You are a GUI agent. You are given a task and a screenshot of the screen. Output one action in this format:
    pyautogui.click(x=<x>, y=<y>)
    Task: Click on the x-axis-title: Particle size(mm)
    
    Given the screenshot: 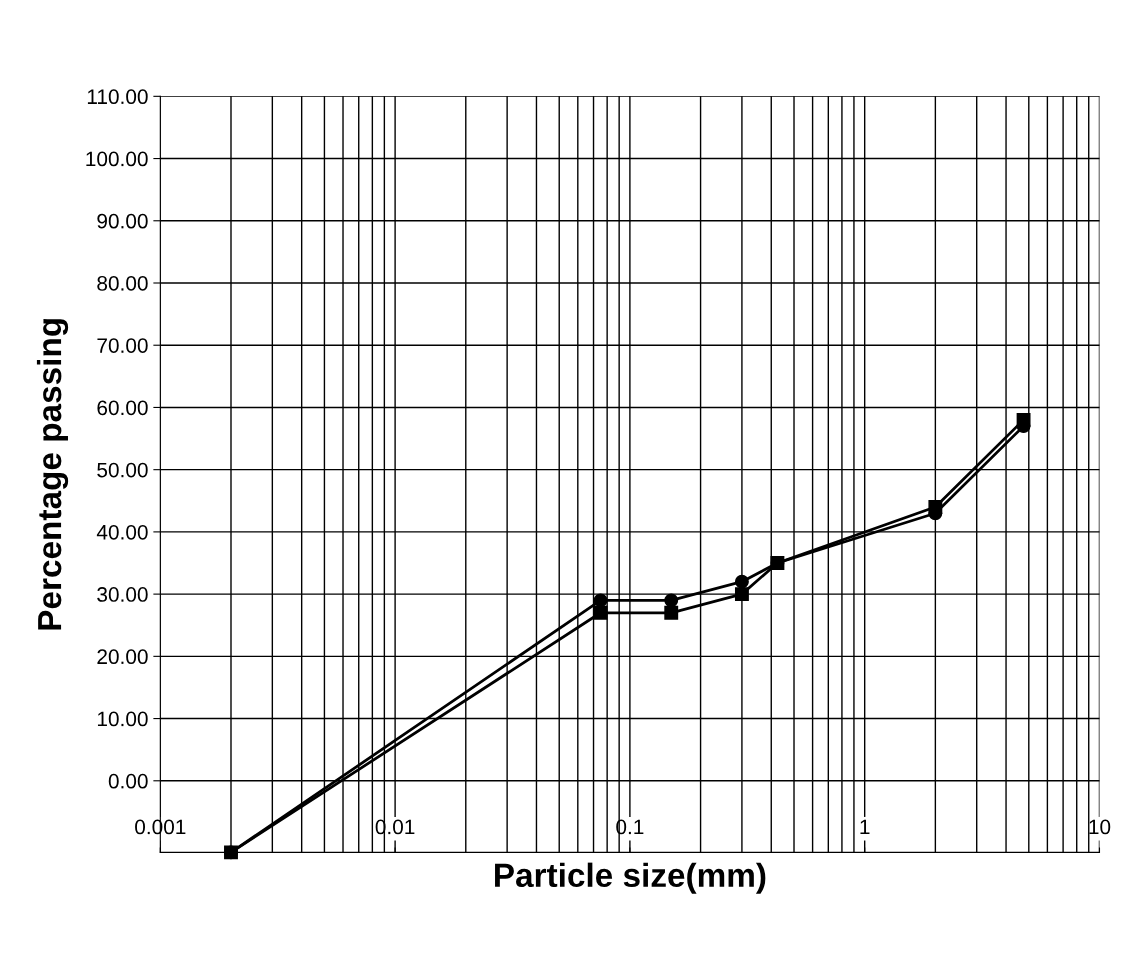 What is the action you would take?
    pyautogui.click(x=630, y=878)
    